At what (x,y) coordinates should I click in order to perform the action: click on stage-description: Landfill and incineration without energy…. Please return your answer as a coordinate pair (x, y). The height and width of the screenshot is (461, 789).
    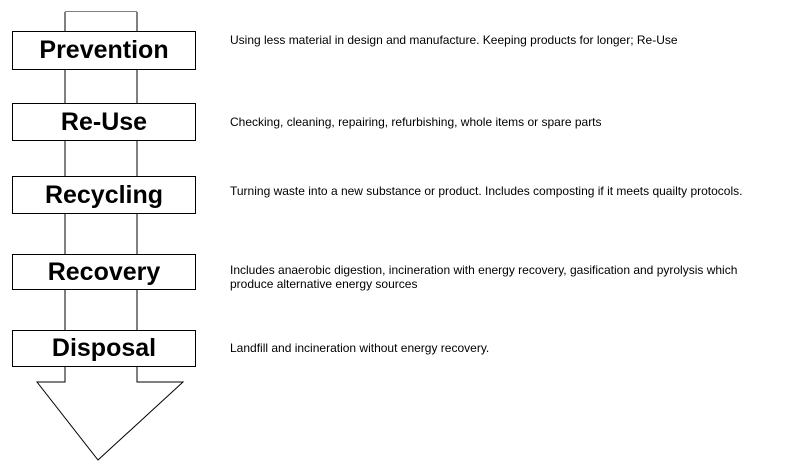
    Looking at the image, I should click on (360, 348).